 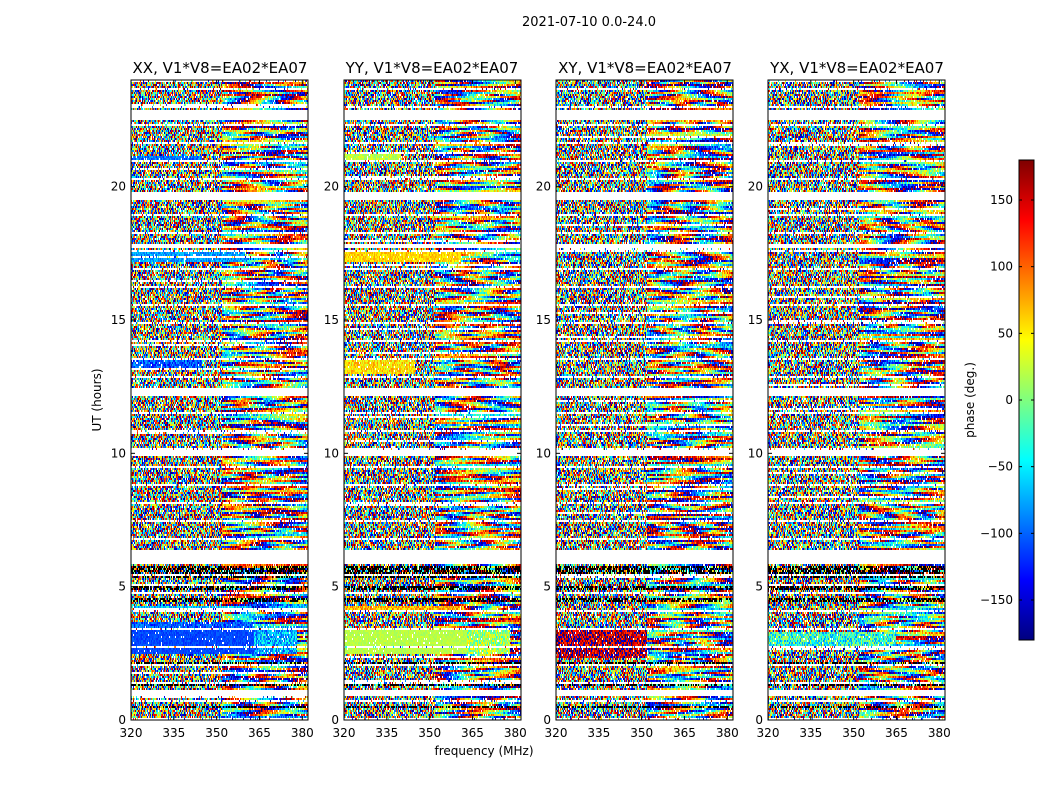 I want to click on colorbar-tick-label: 50, so click(x=1005, y=333).